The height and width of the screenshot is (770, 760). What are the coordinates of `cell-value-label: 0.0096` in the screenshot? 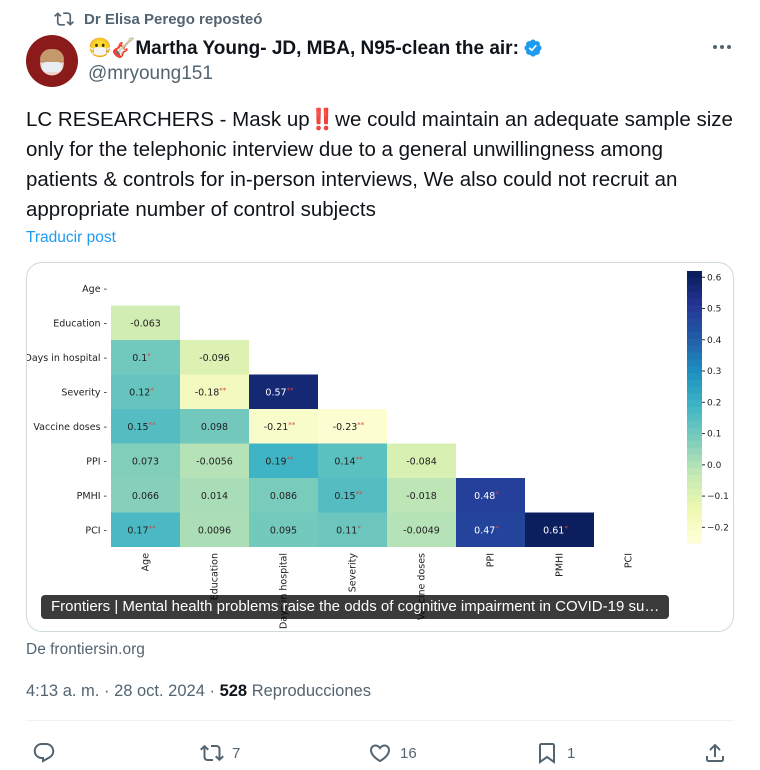 It's located at (214, 530).